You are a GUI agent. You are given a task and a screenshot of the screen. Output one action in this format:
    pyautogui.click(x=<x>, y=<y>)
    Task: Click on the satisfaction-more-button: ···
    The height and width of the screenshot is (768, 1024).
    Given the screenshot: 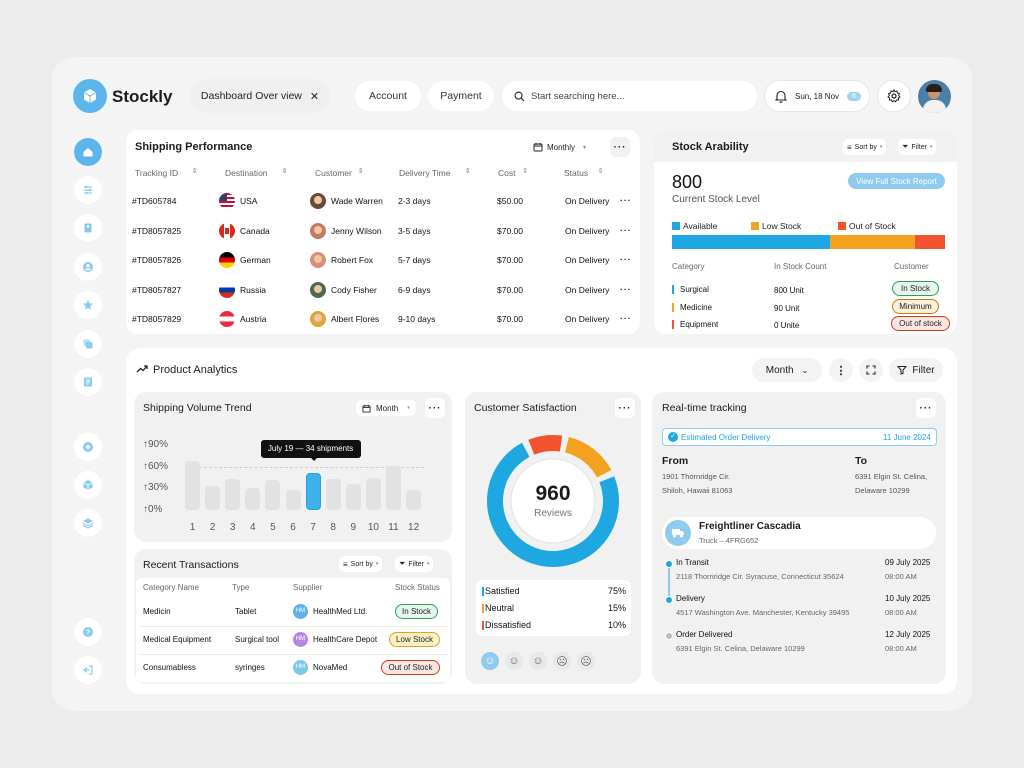 What is the action you would take?
    pyautogui.click(x=625, y=408)
    